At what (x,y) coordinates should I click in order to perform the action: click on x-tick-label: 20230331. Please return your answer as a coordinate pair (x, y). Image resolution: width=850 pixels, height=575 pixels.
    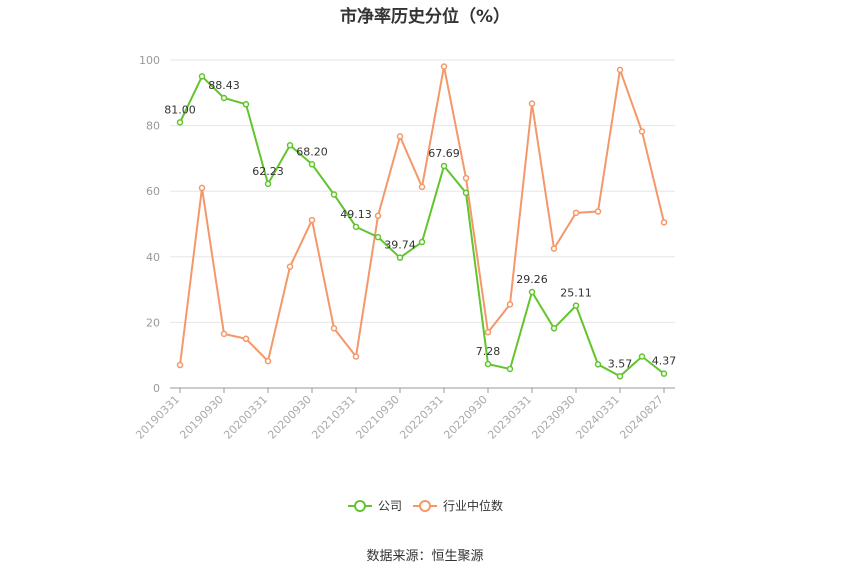
    Looking at the image, I should click on (509, 417).